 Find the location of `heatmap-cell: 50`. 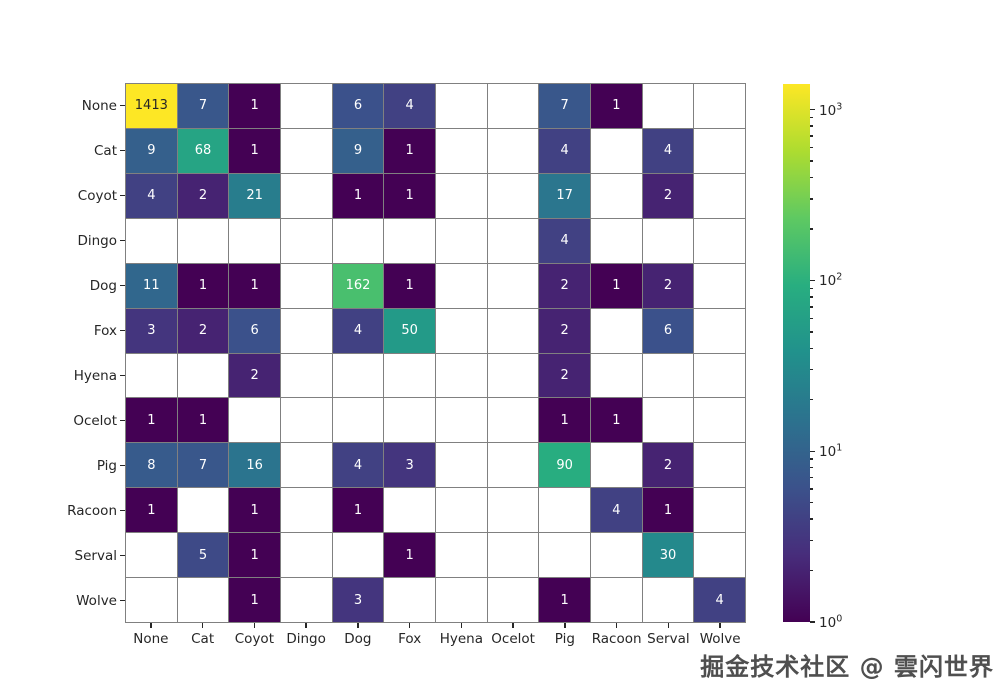

heatmap-cell: 50 is located at coordinates (409, 330).